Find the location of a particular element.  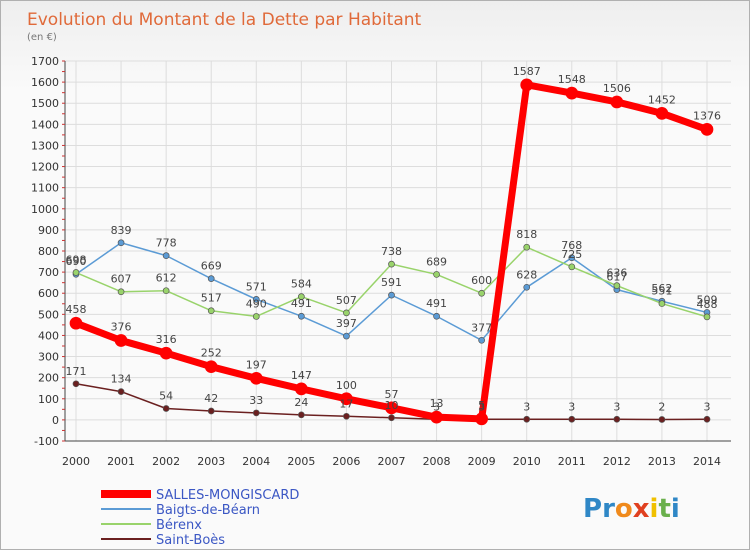

y-tick-label: 800 is located at coordinates (48, 251).